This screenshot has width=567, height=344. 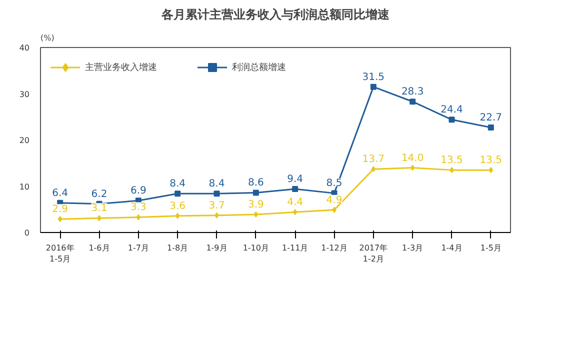 What do you see at coordinates (24, 94) in the screenshot?
I see `y-tick-label: 30` at bounding box center [24, 94].